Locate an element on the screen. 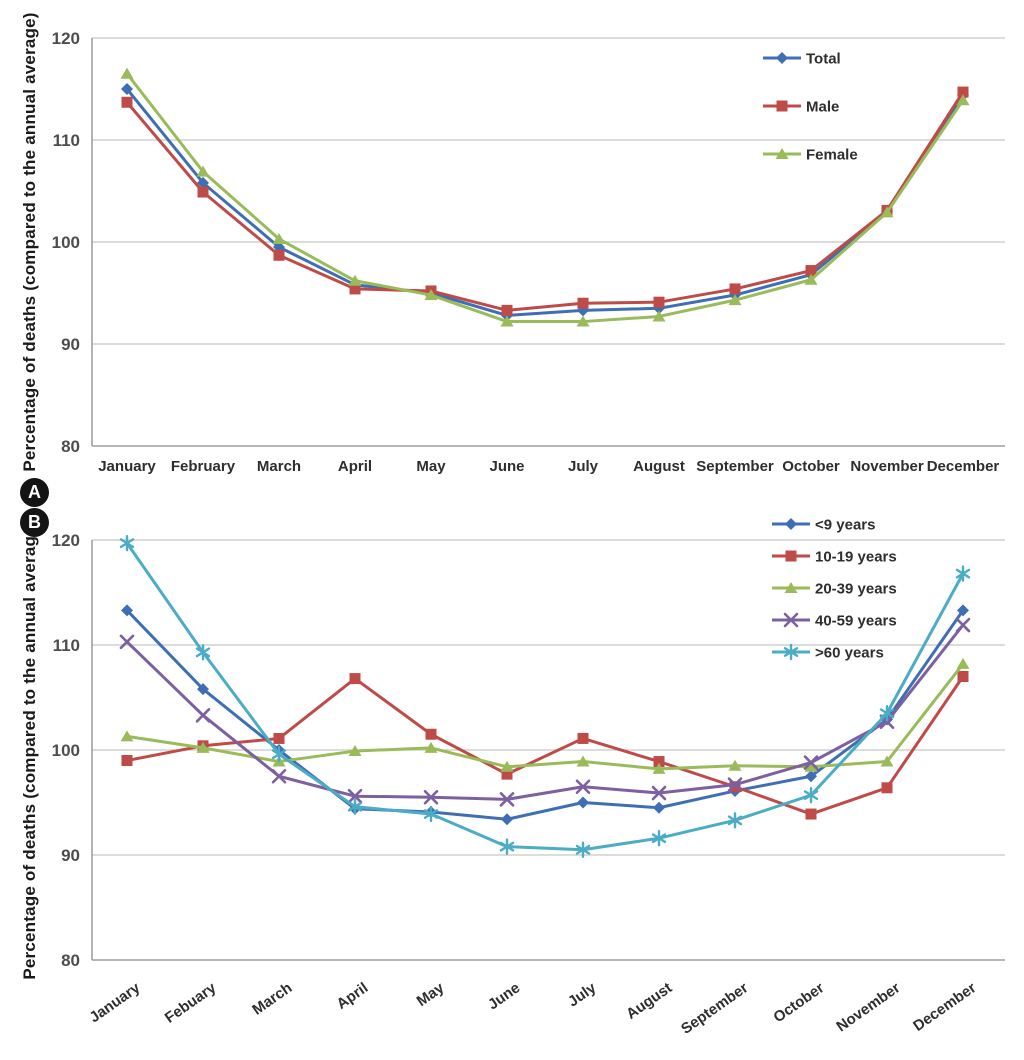 Image resolution: width=1024 pixels, height=1060 pixels. panel-b-badge: B is located at coordinates (34, 522).